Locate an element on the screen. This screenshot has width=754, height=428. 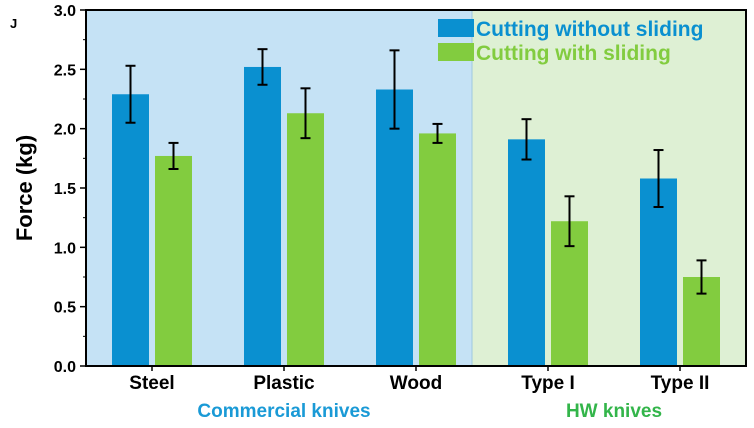
legend-label-0: Cutting without sliding is located at coordinates (589, 29).